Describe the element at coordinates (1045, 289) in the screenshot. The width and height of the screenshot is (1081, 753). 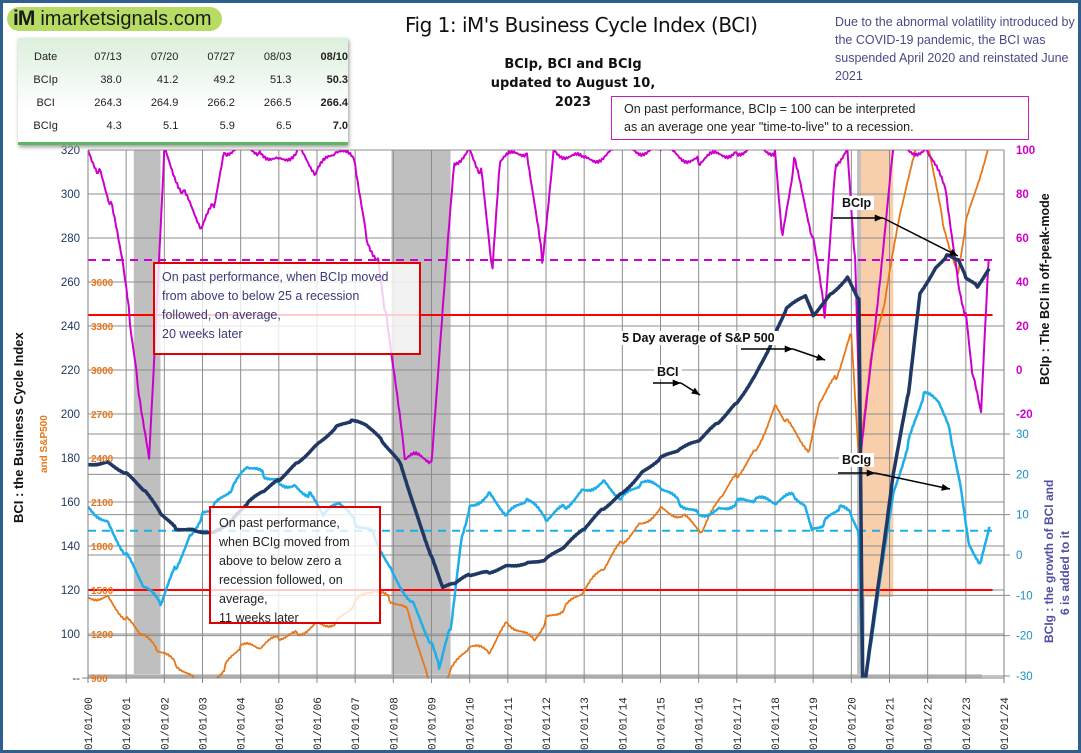
I see `right-top-axis-label: BCIp : The BCI in off-peak-mode` at that location.